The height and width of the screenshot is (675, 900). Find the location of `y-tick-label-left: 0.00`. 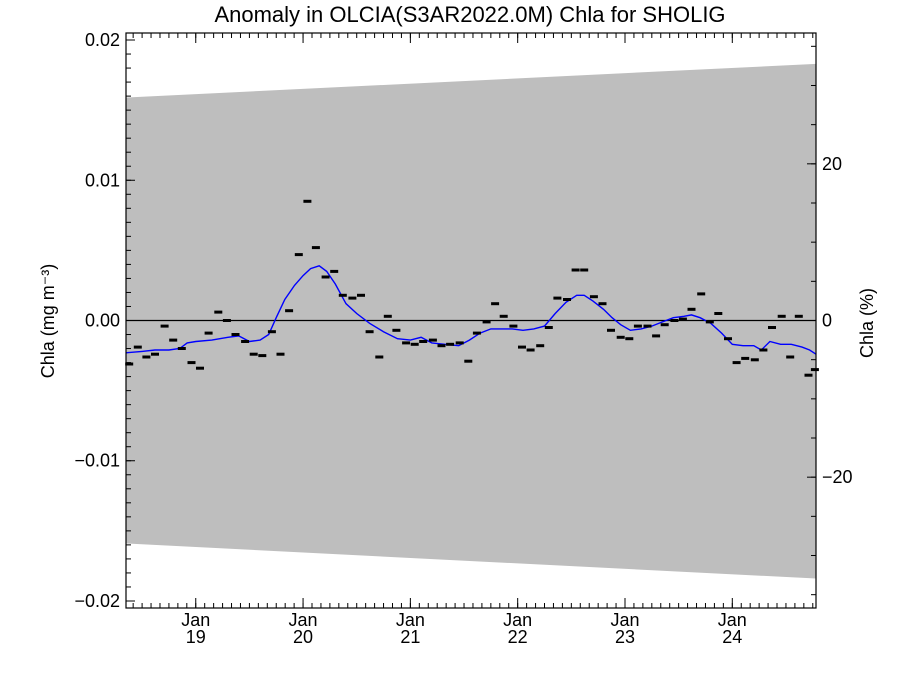

y-tick-label-left: 0.00 is located at coordinates (102, 321).